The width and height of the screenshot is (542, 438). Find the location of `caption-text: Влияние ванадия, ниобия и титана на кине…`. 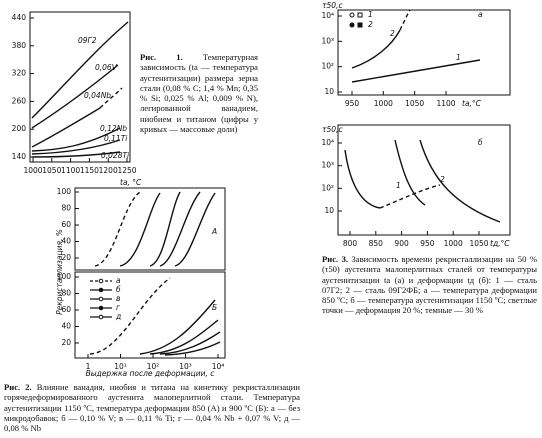

caption-text: Влияние ванадия, ниобия и титана на кине… is located at coordinates (152, 408).